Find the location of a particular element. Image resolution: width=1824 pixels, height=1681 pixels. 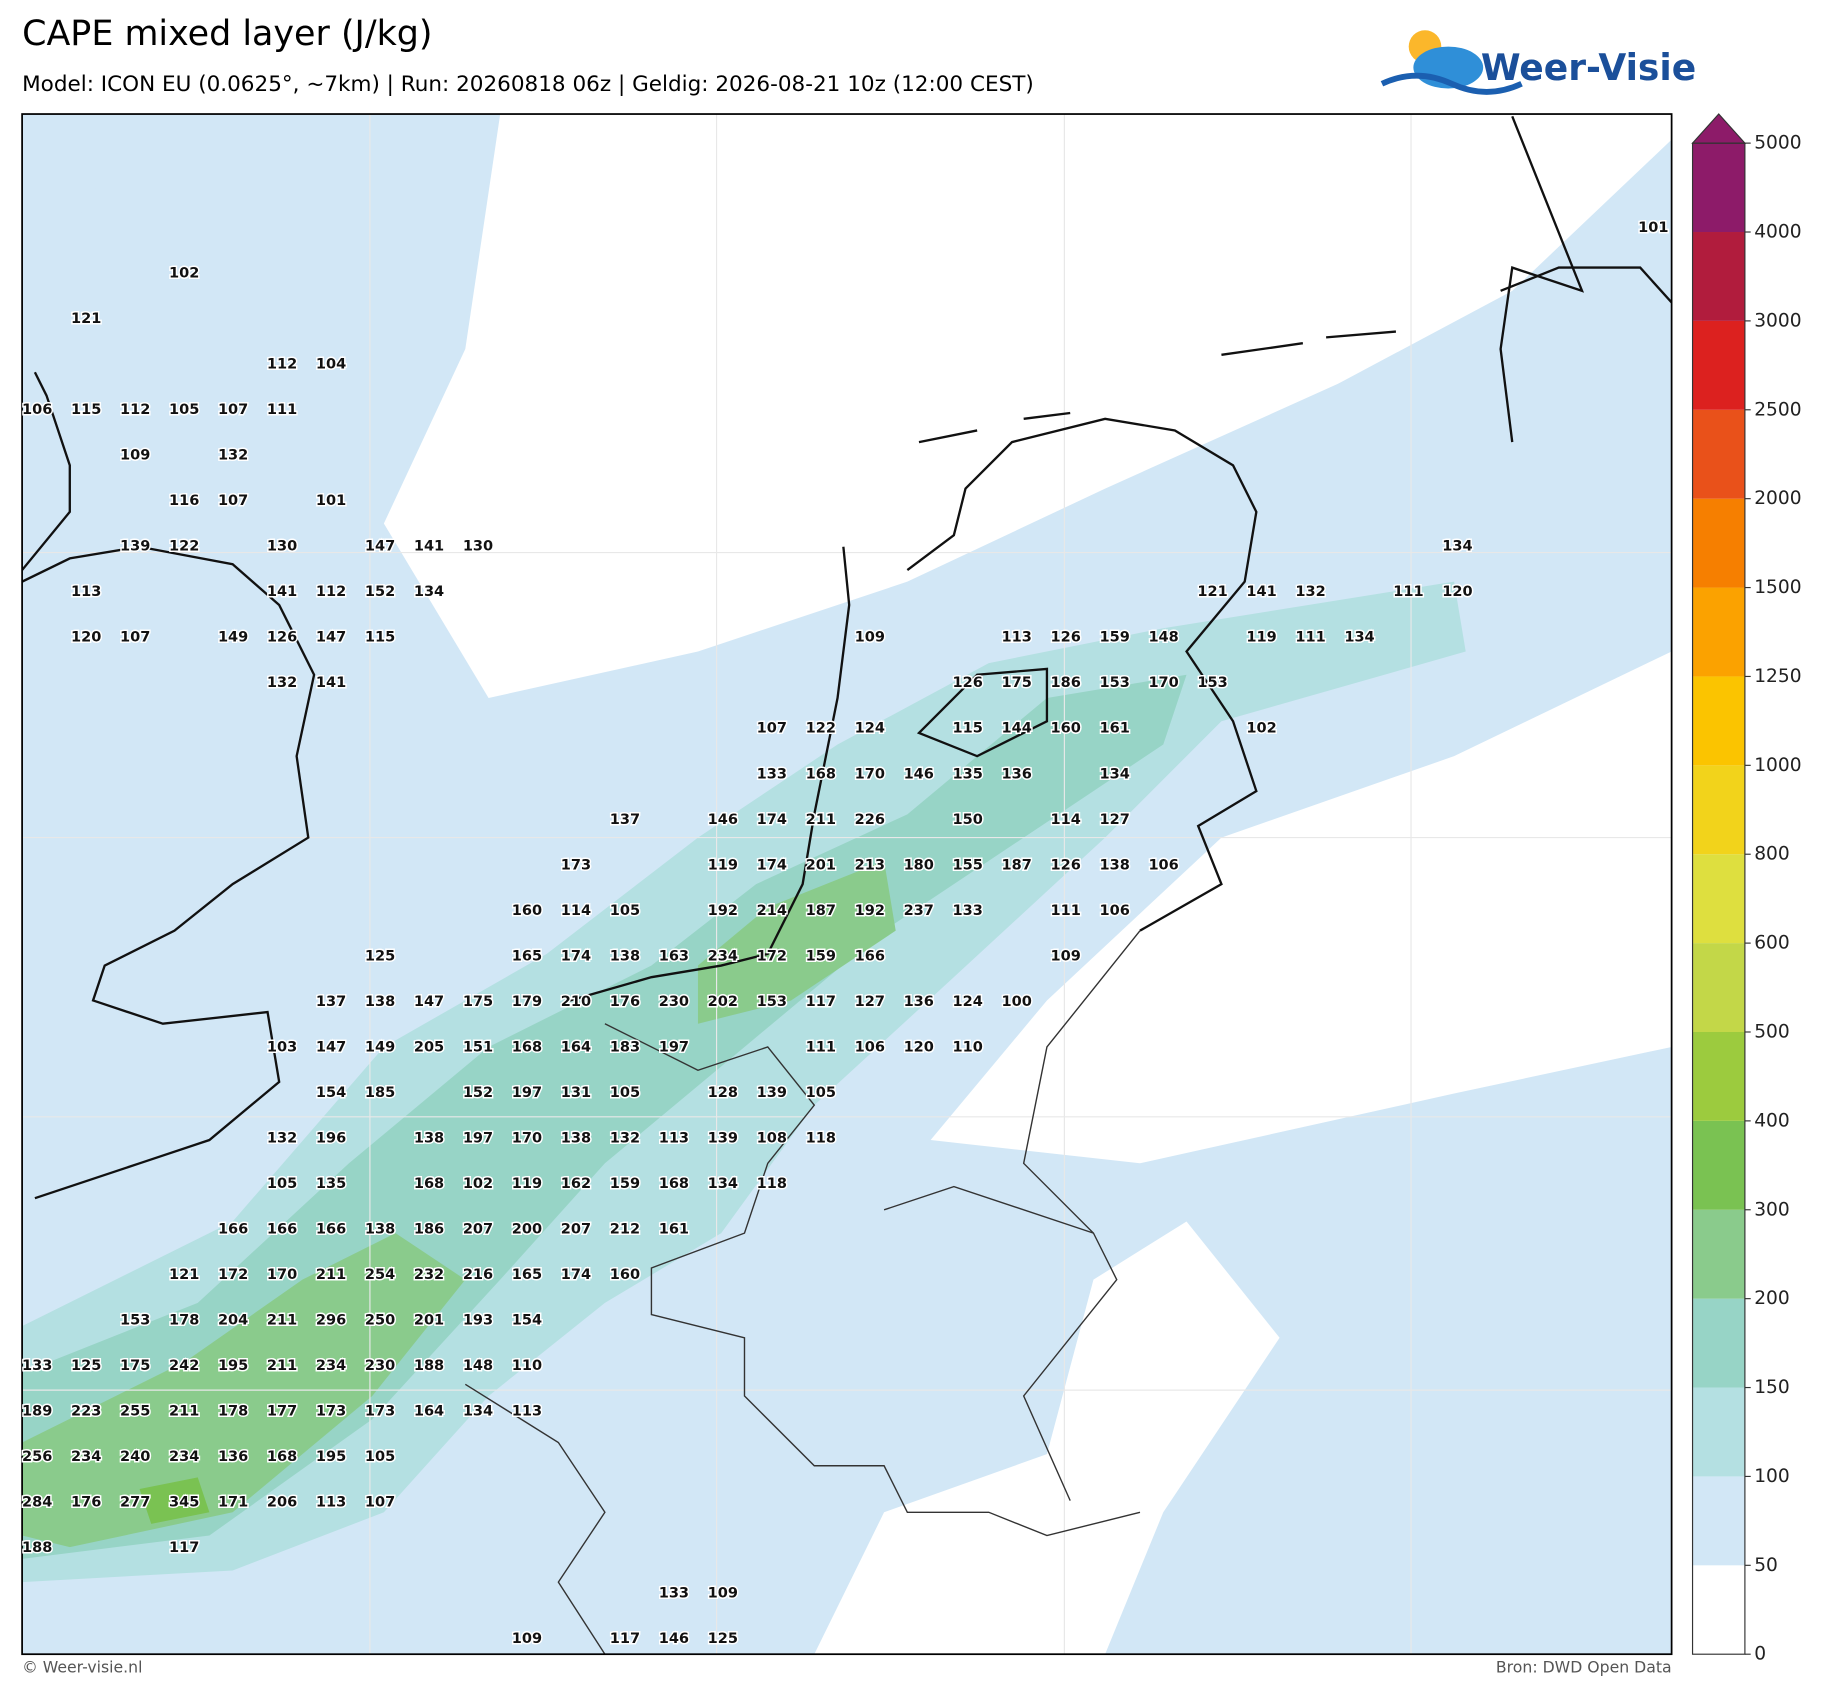

logo-wave is located at coordinates (1451, 83).